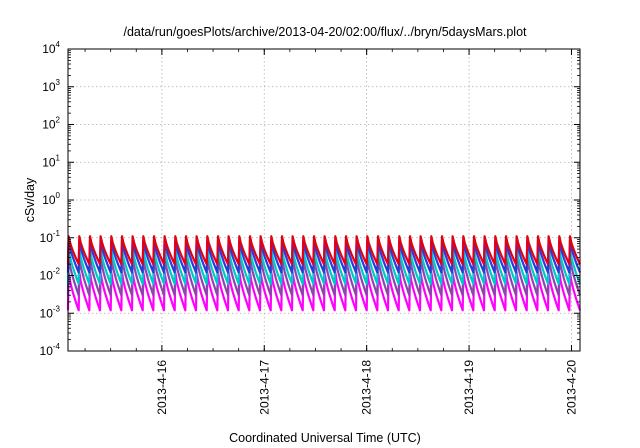 The width and height of the screenshot is (640, 448). Describe the element at coordinates (51, 161) in the screenshot. I see `y-tick-label: 10¹` at that location.